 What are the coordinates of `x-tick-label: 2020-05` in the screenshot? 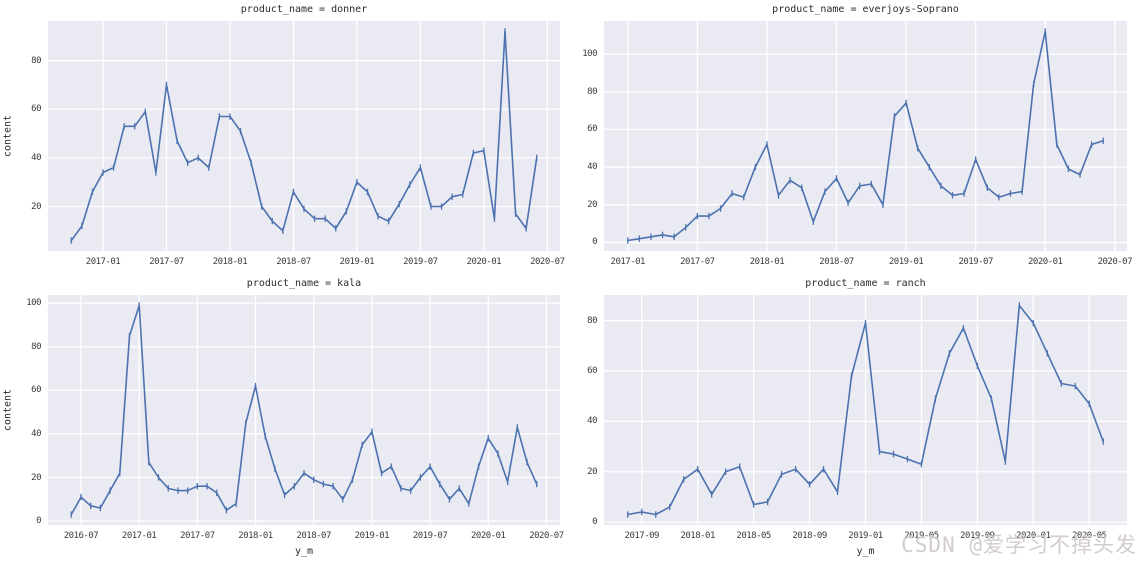 It's located at (1089, 536).